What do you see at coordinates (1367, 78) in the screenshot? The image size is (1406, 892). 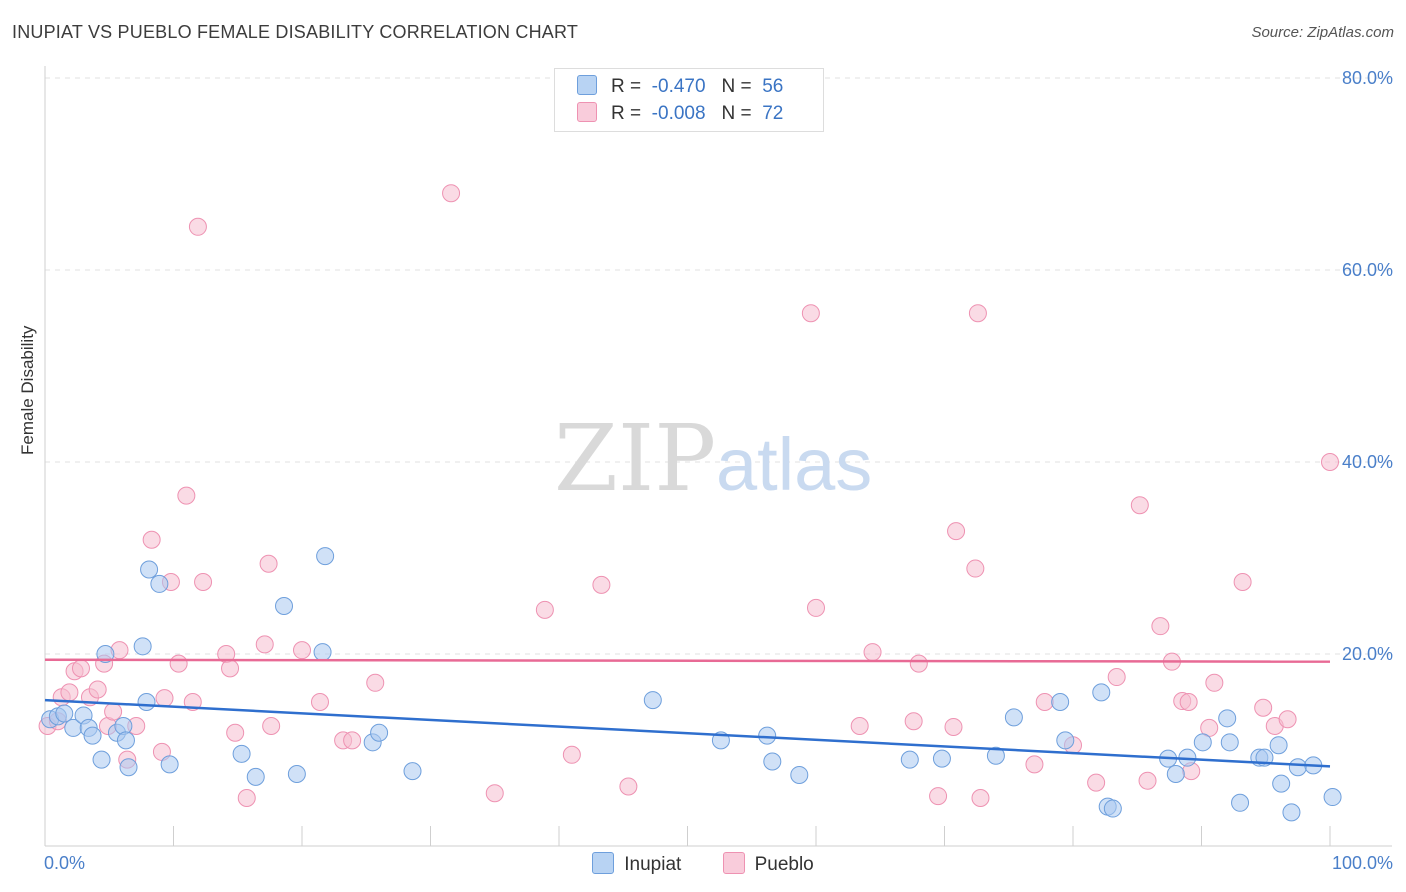 I see `y-tick-label: 80.0%` at bounding box center [1367, 78].